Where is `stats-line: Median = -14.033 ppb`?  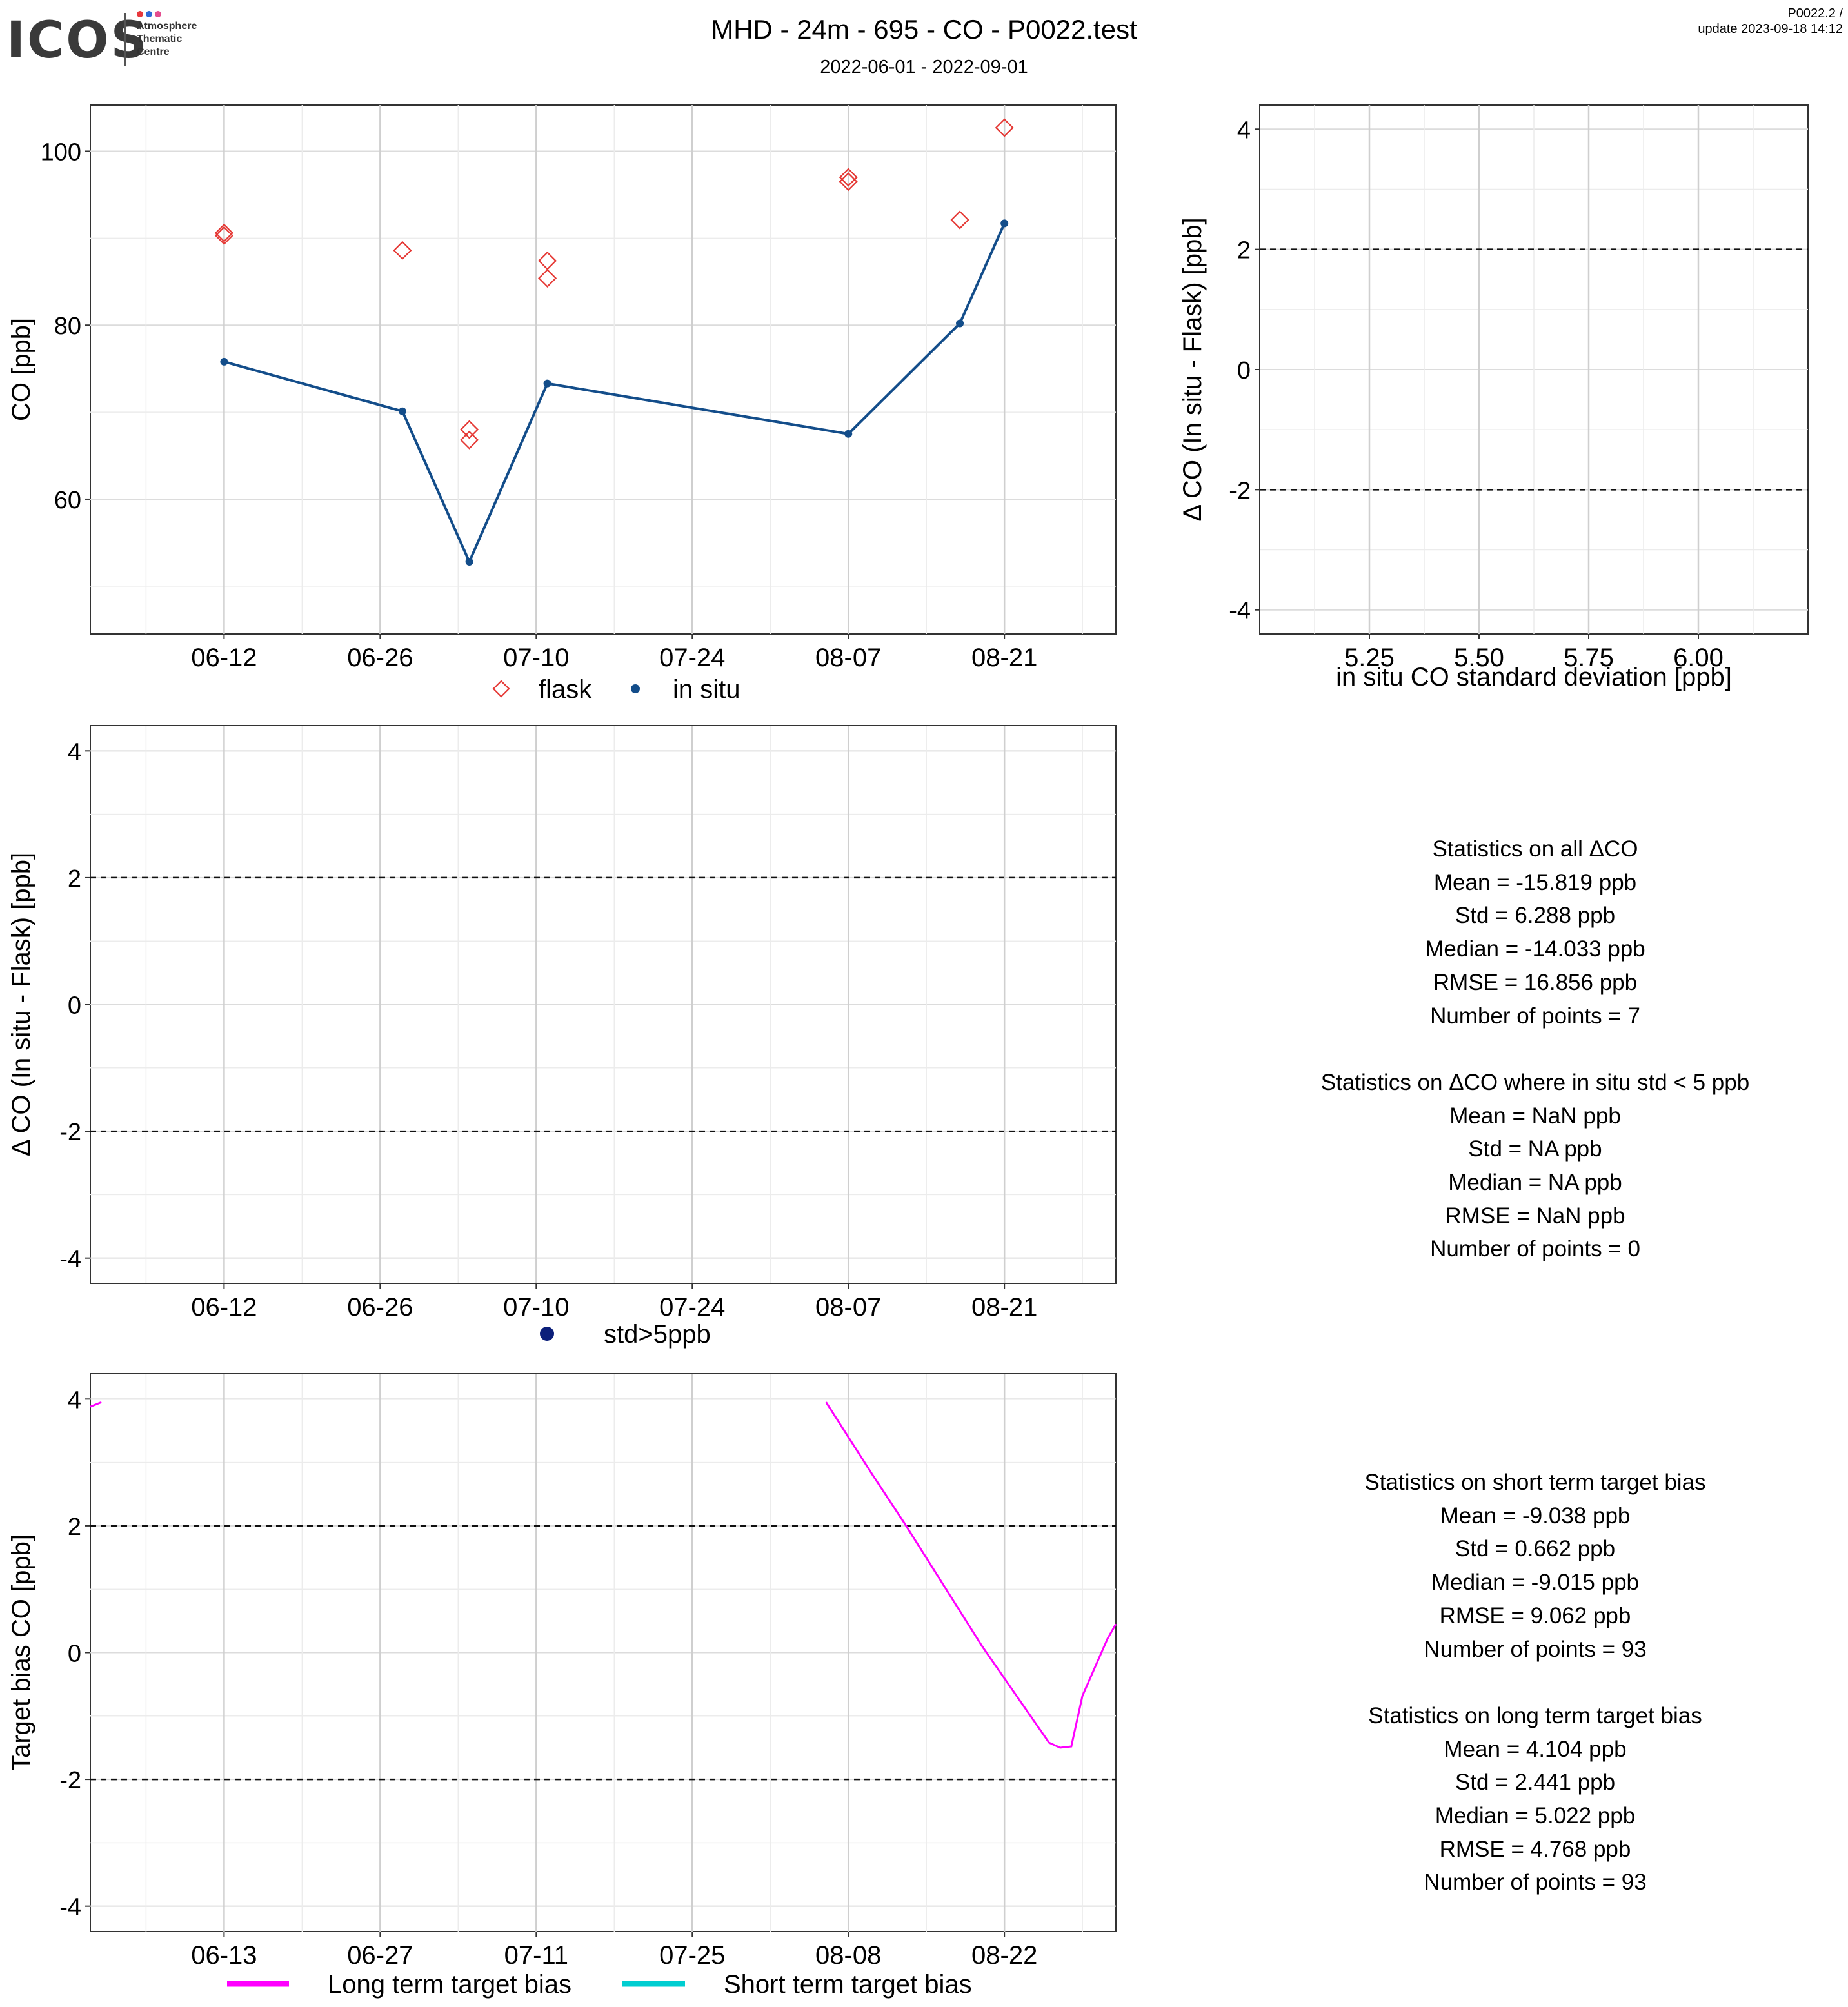 stats-line: Median = -14.033 ppb is located at coordinates (1535, 949).